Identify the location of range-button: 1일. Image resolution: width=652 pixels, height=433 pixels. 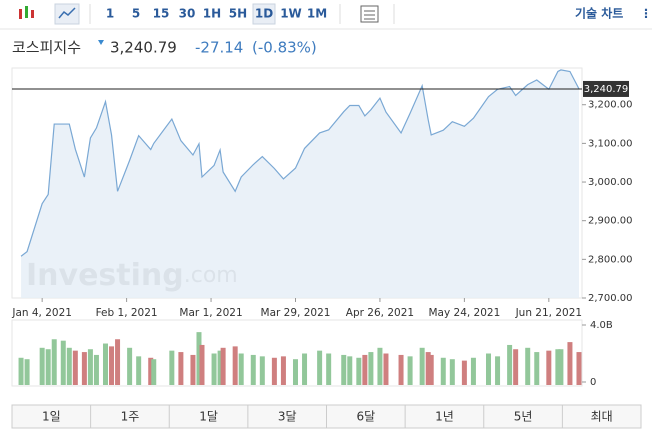
(51, 417).